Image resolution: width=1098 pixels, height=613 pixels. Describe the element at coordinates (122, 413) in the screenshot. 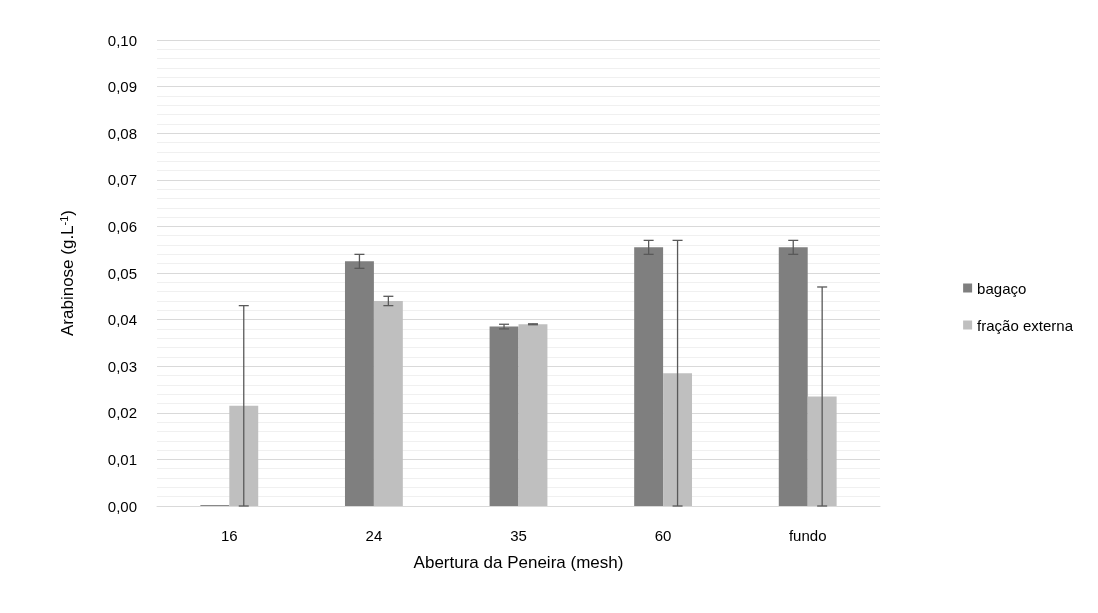

I see `y-tick-label: 0,02` at that location.